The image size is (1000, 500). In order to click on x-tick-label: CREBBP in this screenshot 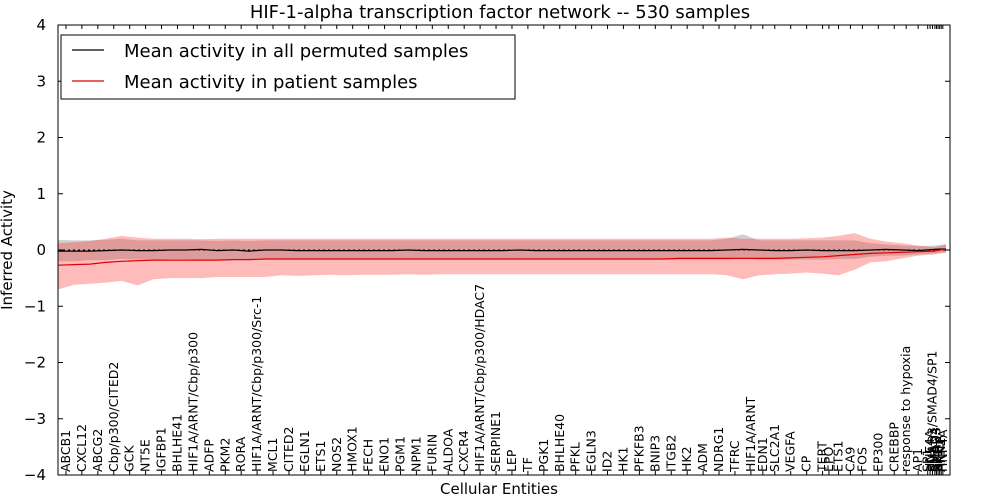, I will do `click(893, 447)`.